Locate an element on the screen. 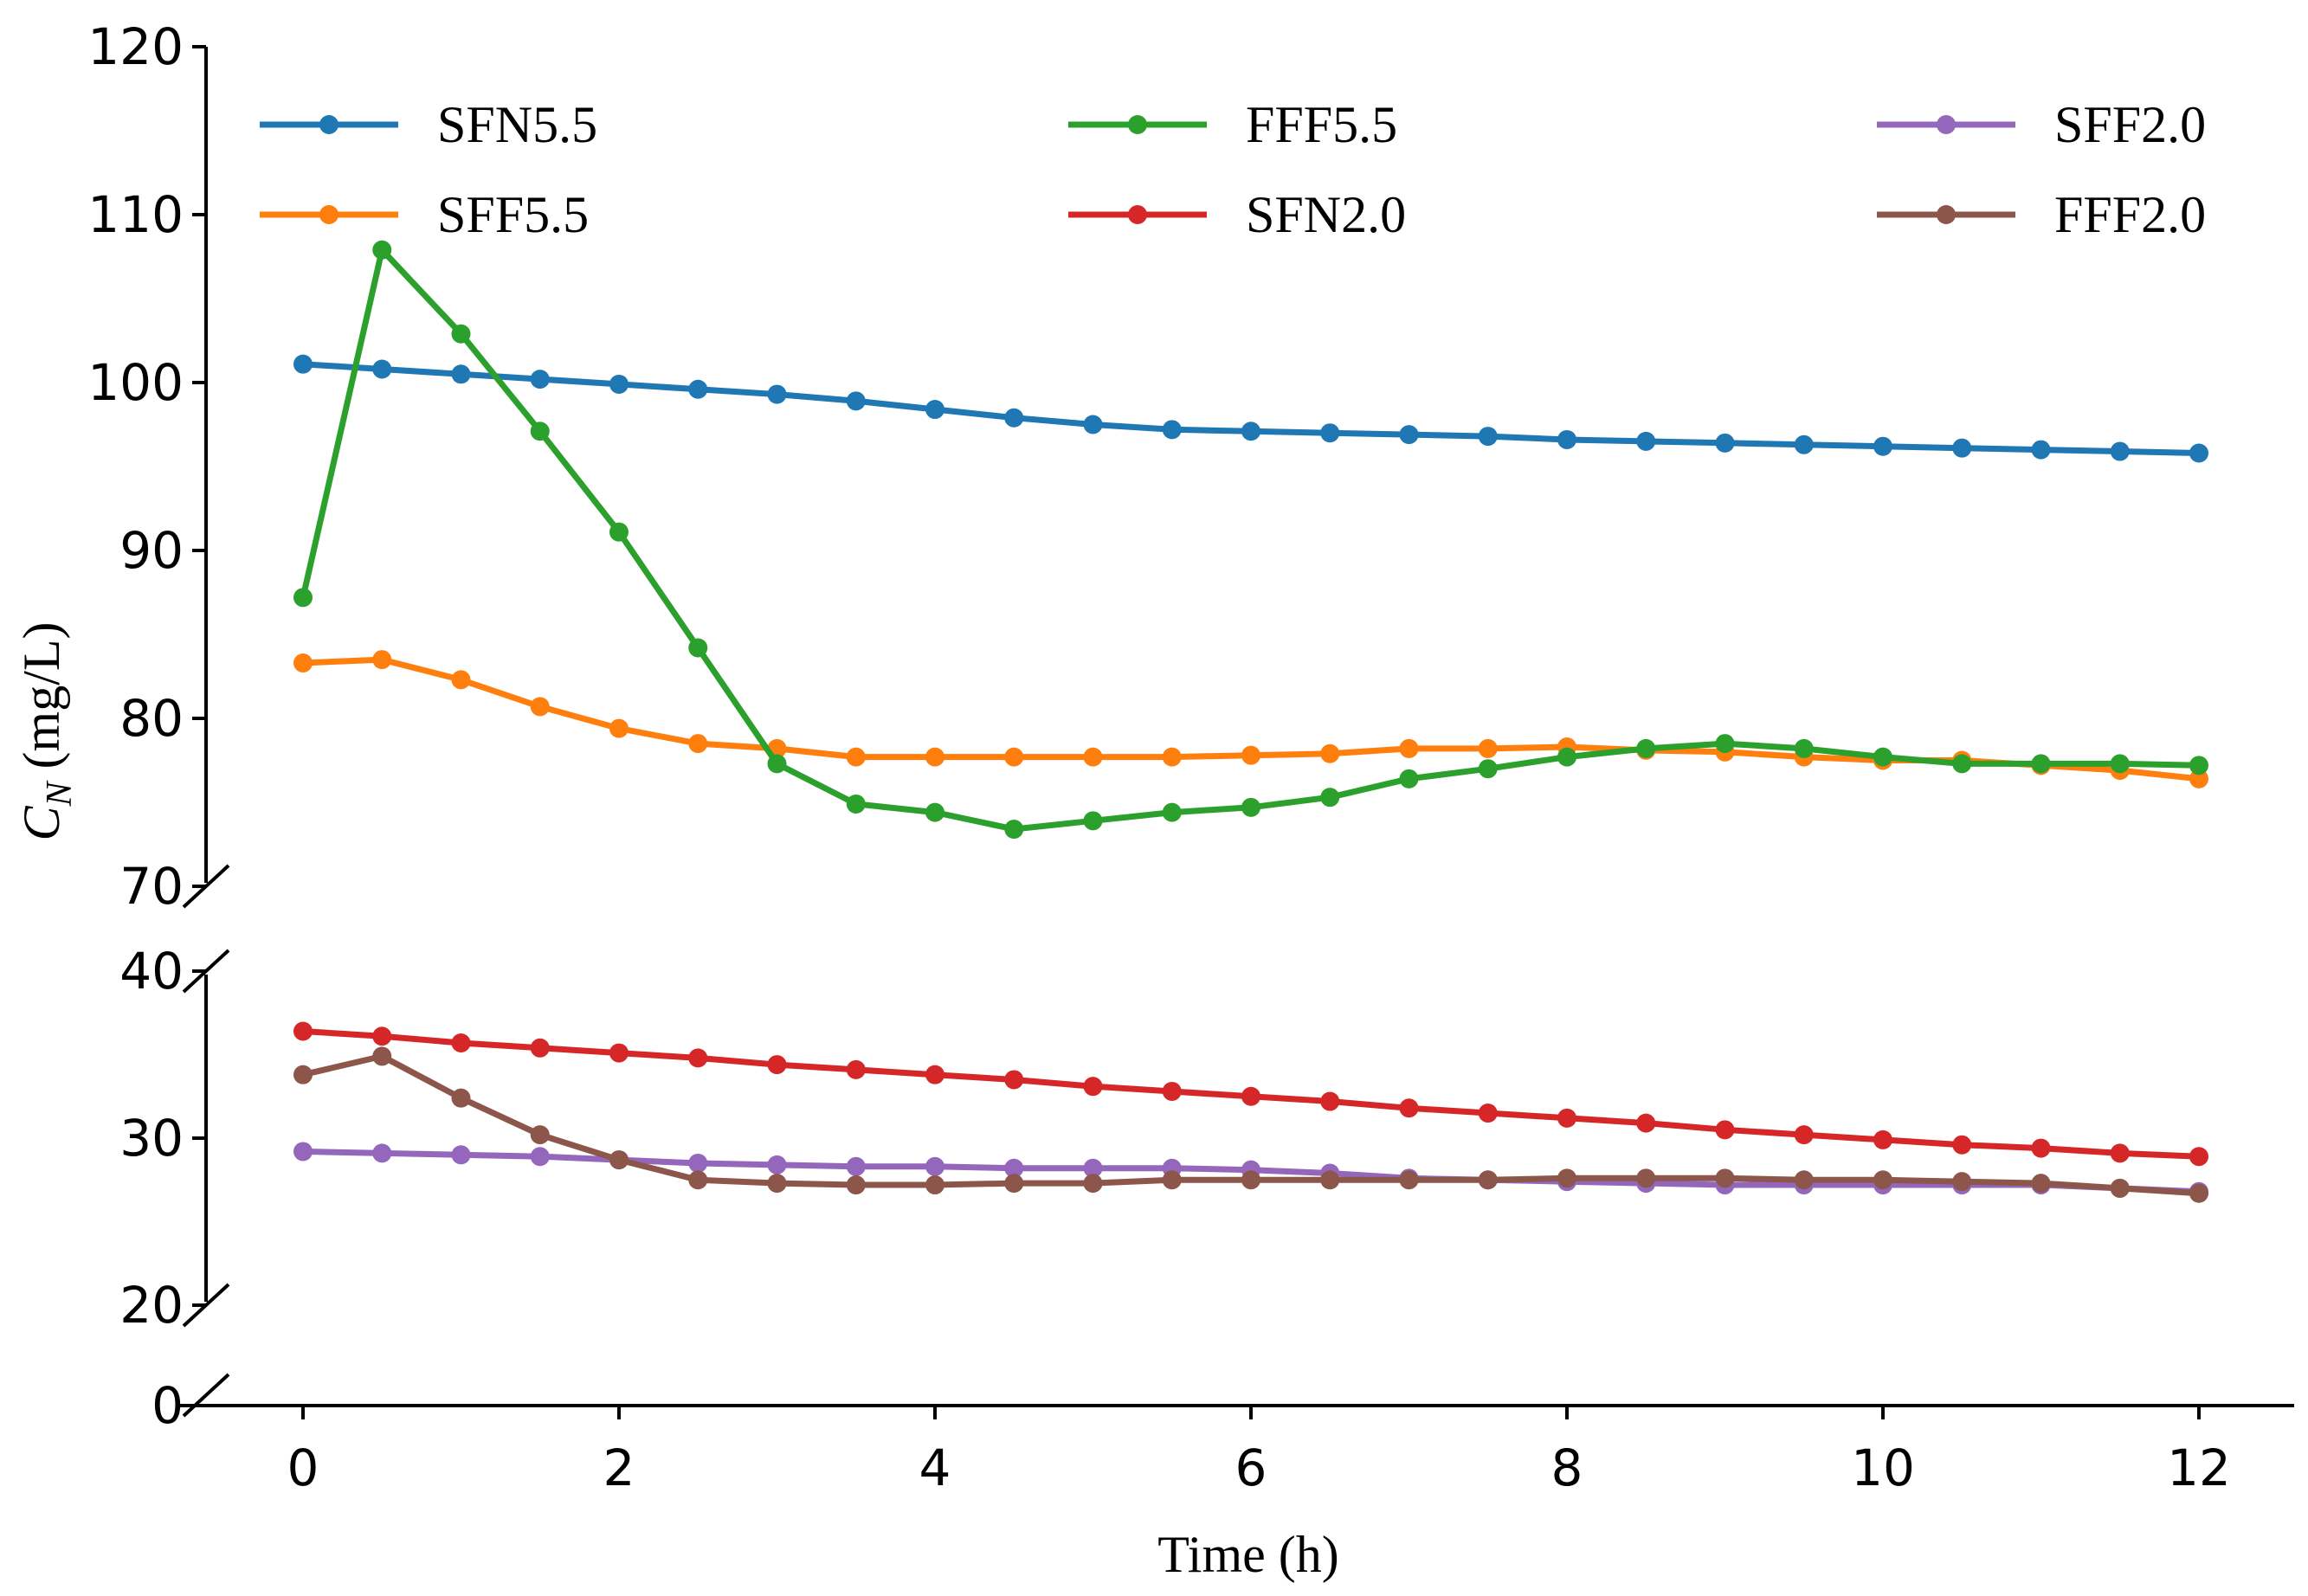 The width and height of the screenshot is (2308, 1596). legend-label: SFN5.5 is located at coordinates (517, 125).